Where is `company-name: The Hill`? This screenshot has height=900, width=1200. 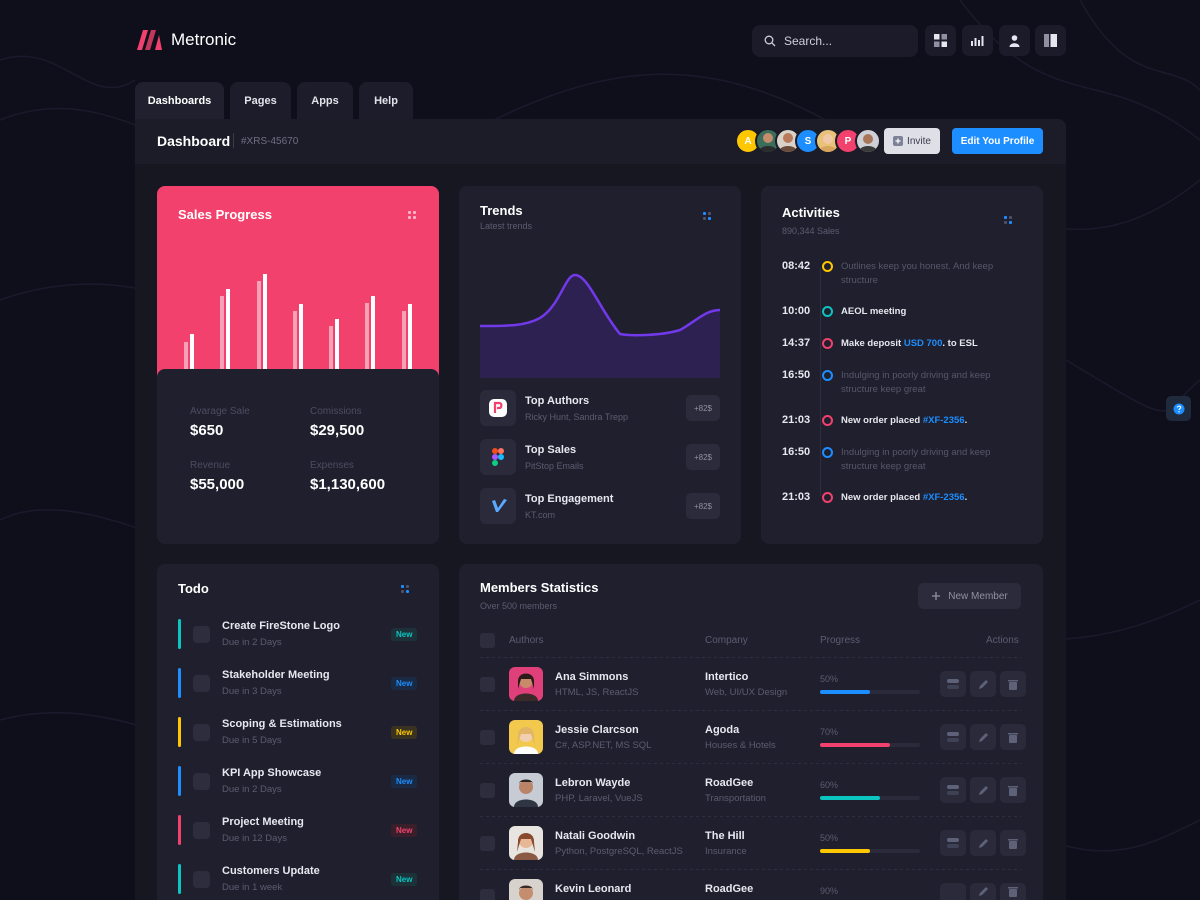 company-name: The Hill is located at coordinates (725, 836).